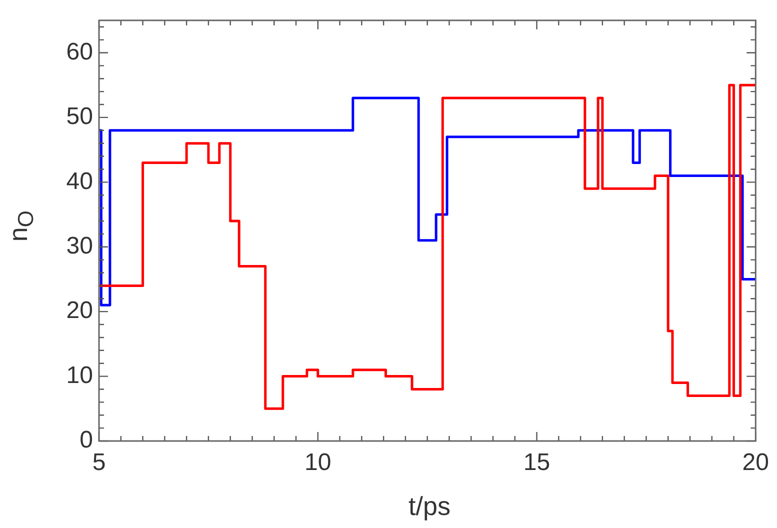 The image size is (777, 528). What do you see at coordinates (86, 440) in the screenshot?
I see `y-tick-label: 0` at bounding box center [86, 440].